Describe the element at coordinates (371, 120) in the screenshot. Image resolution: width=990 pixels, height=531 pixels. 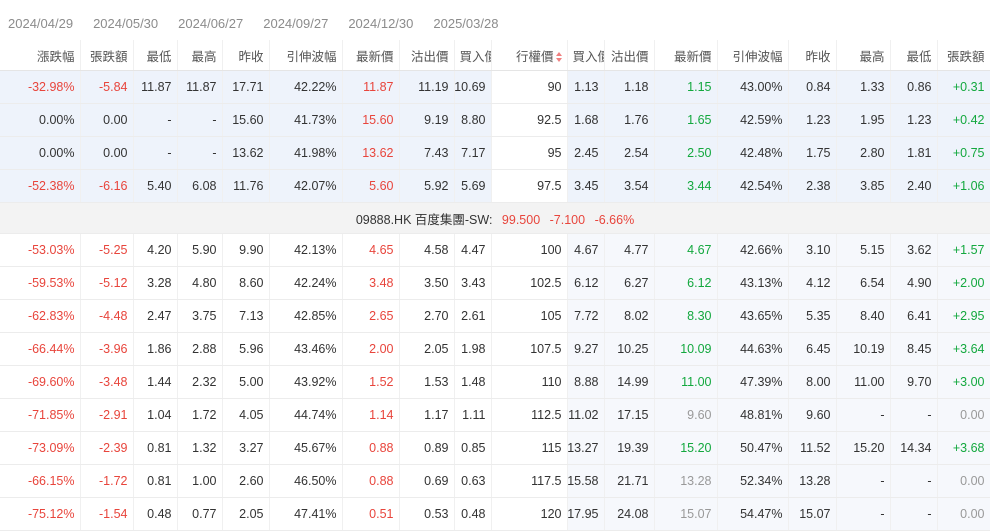
I see `call-cell: 15.60` at that location.